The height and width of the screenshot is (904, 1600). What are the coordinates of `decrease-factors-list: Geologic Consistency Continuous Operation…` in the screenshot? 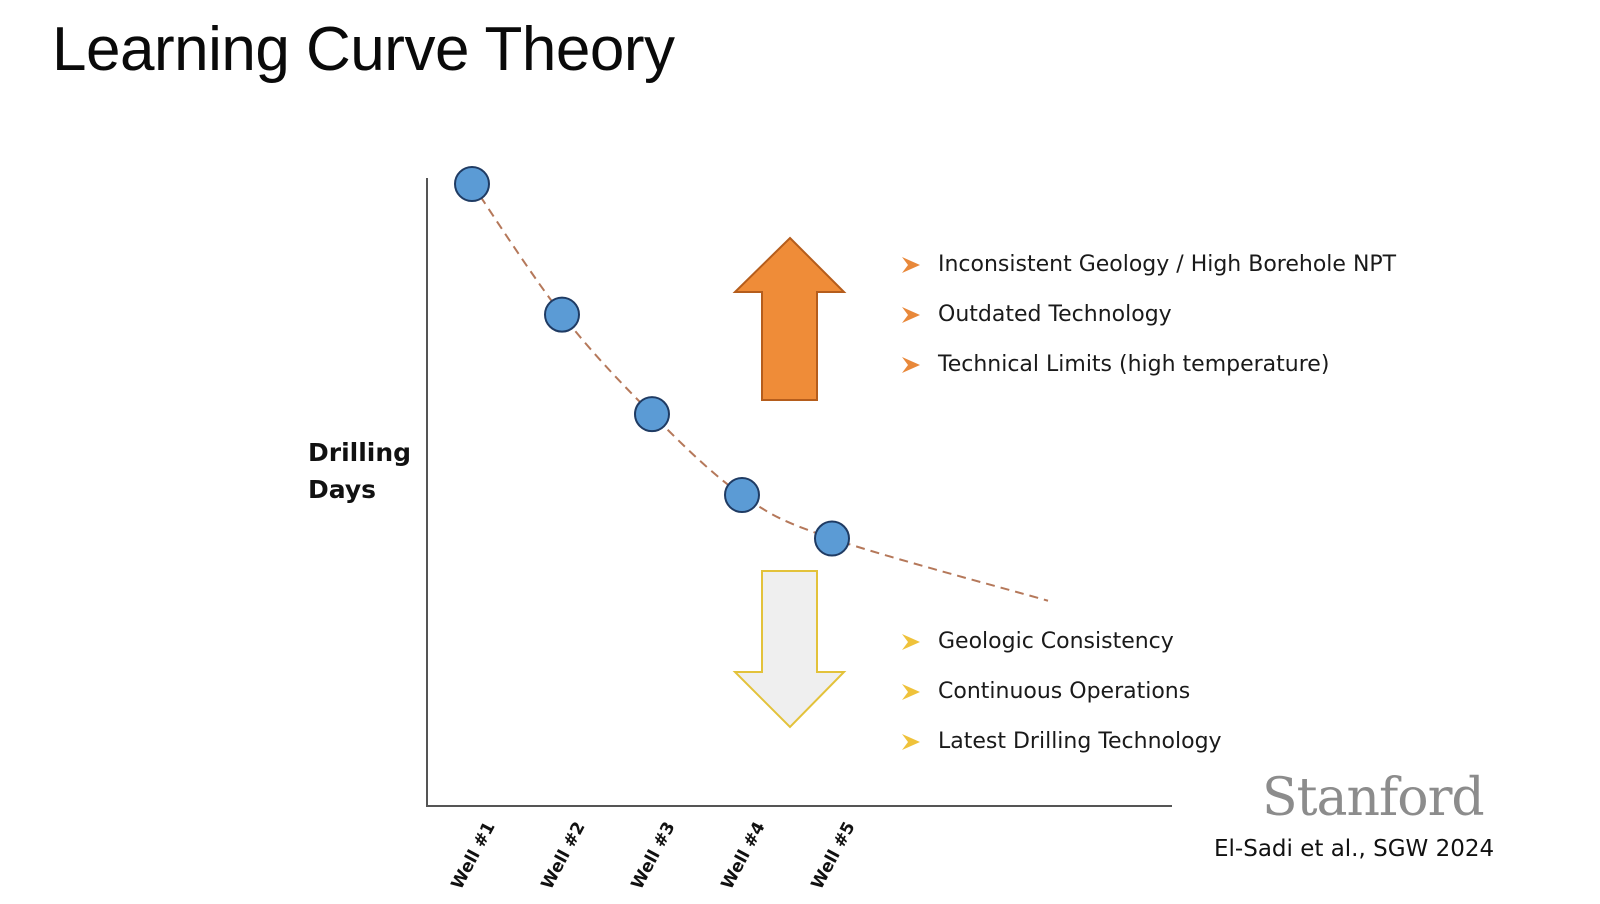 It's located at (1061, 701).